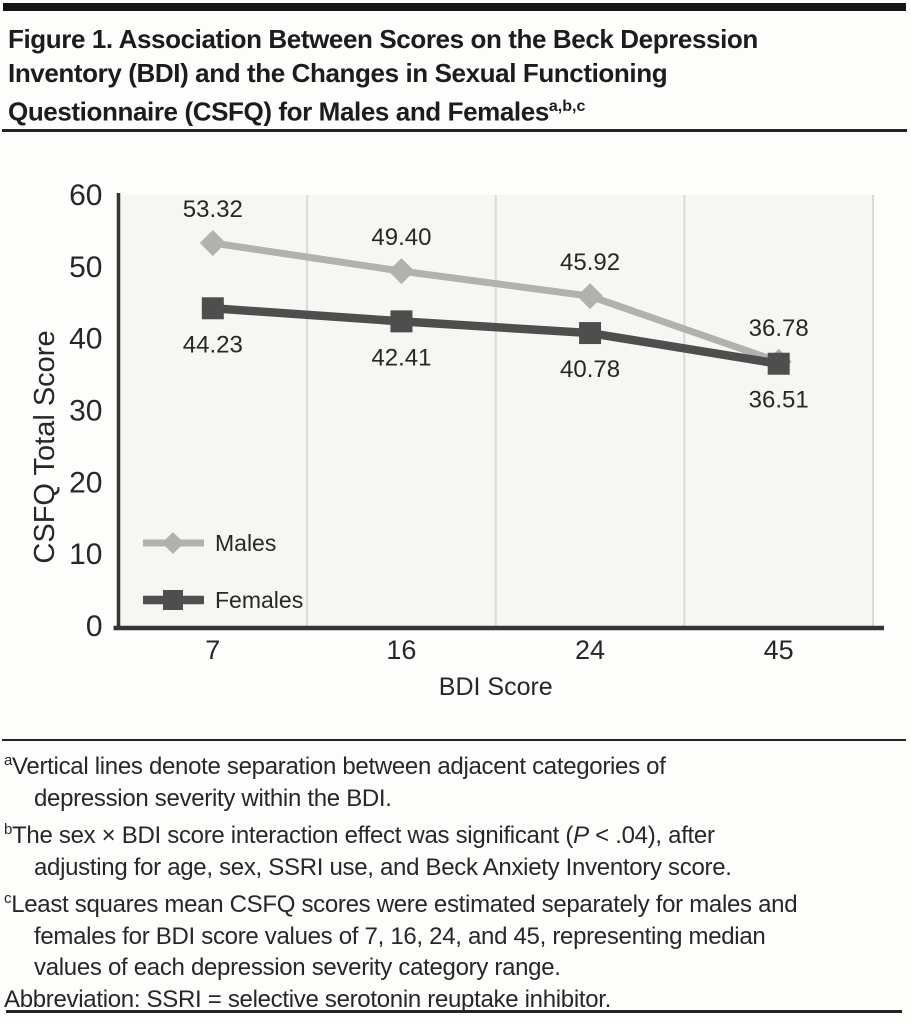  Describe the element at coordinates (212, 650) in the screenshot. I see `x-tick-label: 7` at that location.